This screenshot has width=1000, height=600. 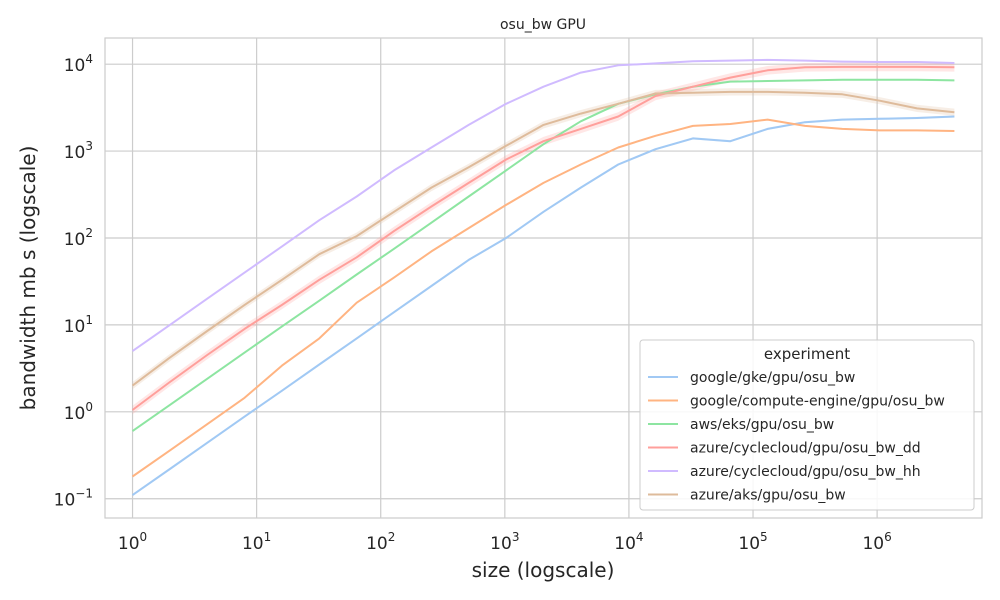 What do you see at coordinates (752, 542) in the screenshot?
I see `x-tick-label: 10⁵` at bounding box center [752, 542].